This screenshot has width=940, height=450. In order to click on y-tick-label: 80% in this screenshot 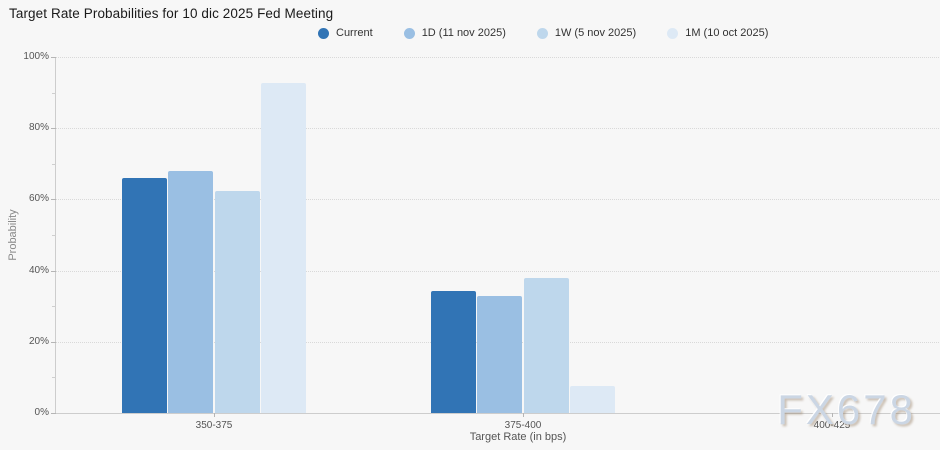, I will do `click(38, 128)`.